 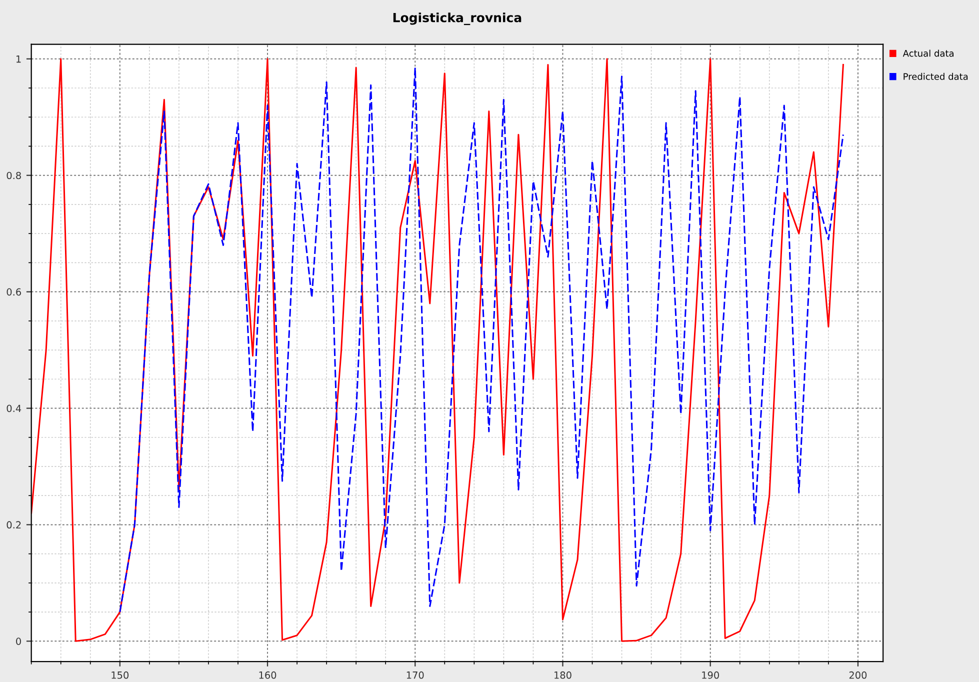 I want to click on x-tick-label: 160, so click(x=267, y=675).